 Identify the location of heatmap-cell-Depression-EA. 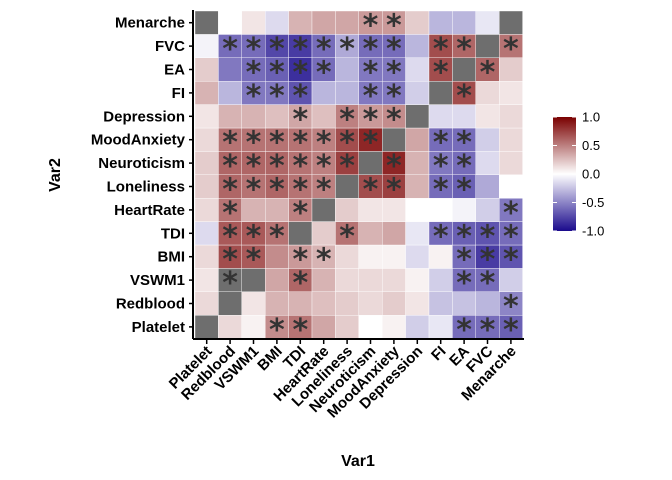
(417, 69).